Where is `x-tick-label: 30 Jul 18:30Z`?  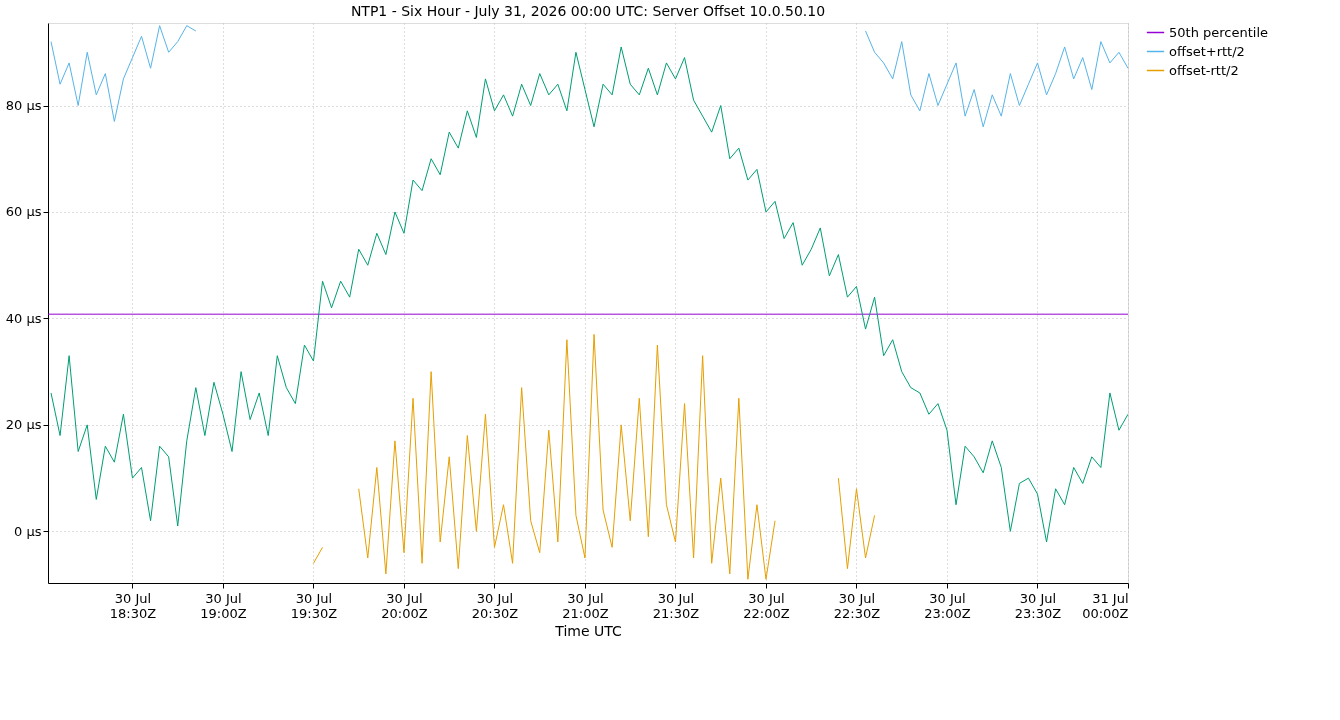 x-tick-label: 30 Jul 18:30Z is located at coordinates (133, 605).